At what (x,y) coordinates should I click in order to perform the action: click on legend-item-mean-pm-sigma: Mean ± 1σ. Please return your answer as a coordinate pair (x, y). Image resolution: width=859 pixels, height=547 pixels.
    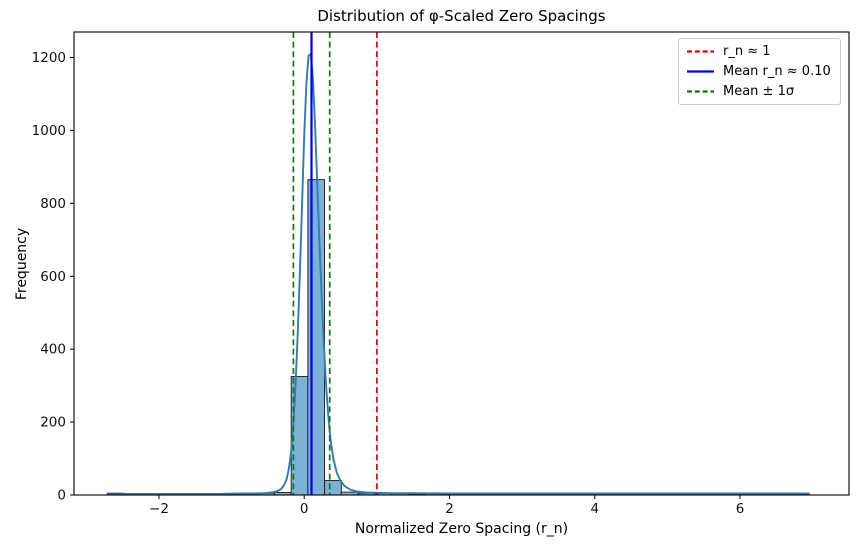
    Looking at the image, I should click on (759, 91).